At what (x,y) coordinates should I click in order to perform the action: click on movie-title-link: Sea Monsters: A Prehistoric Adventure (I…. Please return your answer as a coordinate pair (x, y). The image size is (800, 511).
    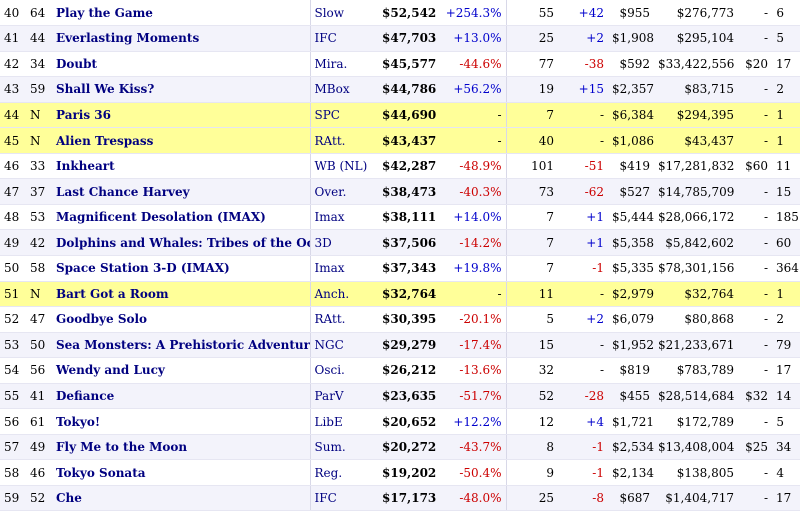
    Looking at the image, I should click on (183, 344).